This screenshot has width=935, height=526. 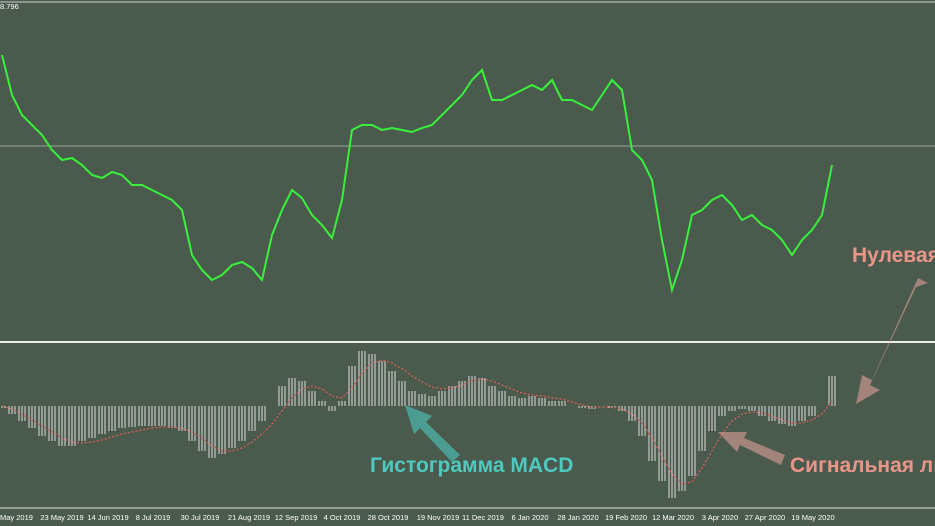 What do you see at coordinates (107, 517) in the screenshot?
I see `date-label: 14 Jun 2019` at bounding box center [107, 517].